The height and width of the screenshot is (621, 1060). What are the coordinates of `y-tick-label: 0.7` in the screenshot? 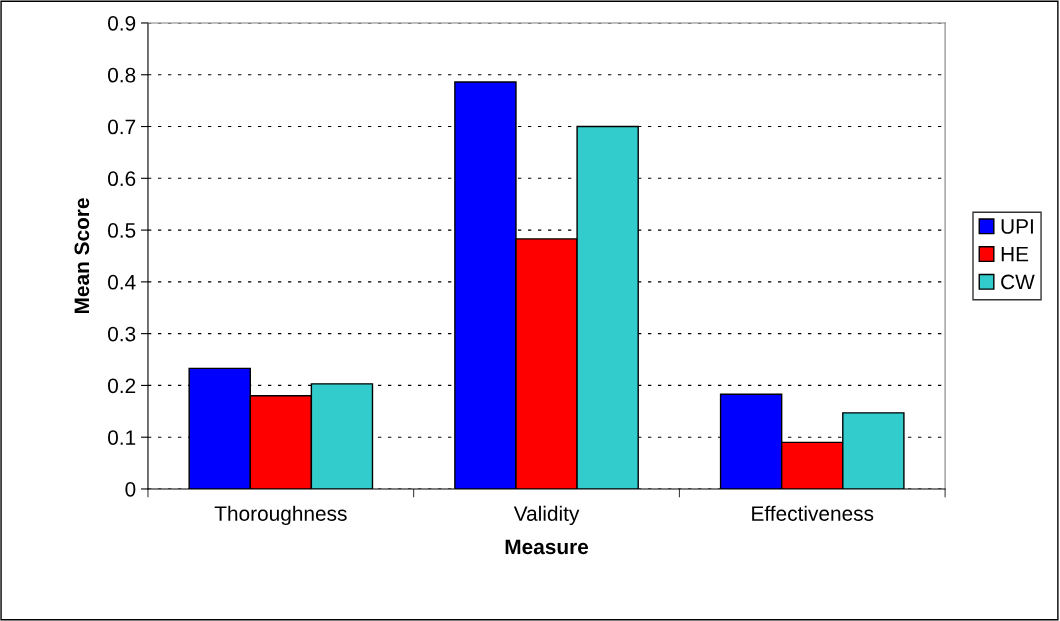 It's located at (122, 127).